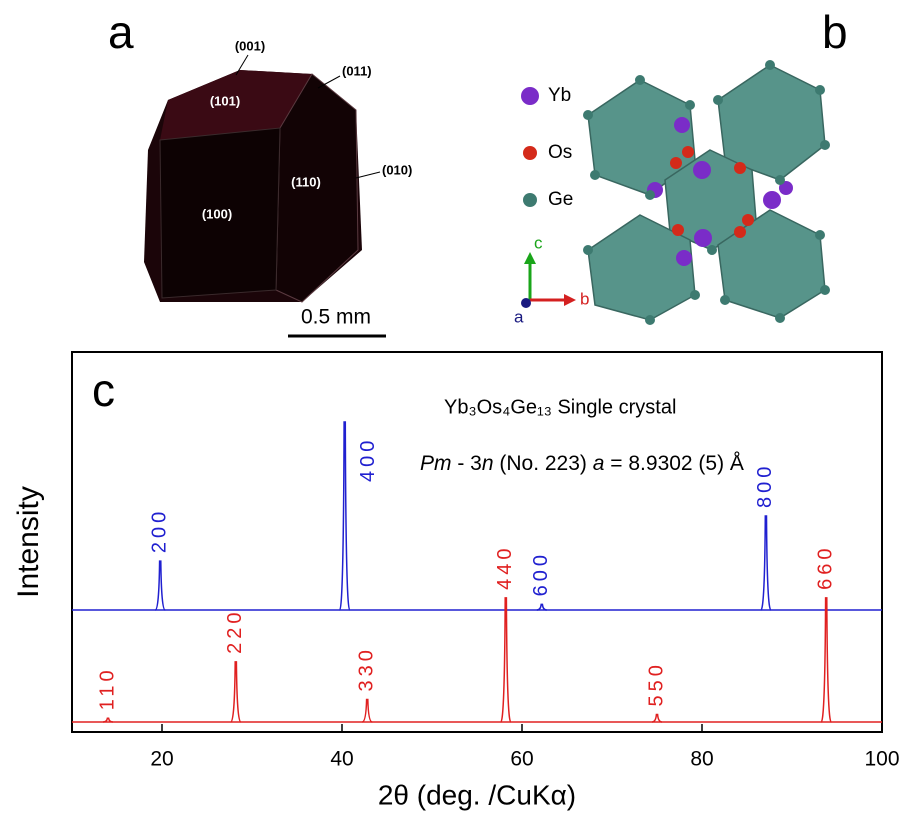 Image resolution: width=905 pixels, height=817 pixels. I want to click on legend-label: Ge, so click(560, 199).